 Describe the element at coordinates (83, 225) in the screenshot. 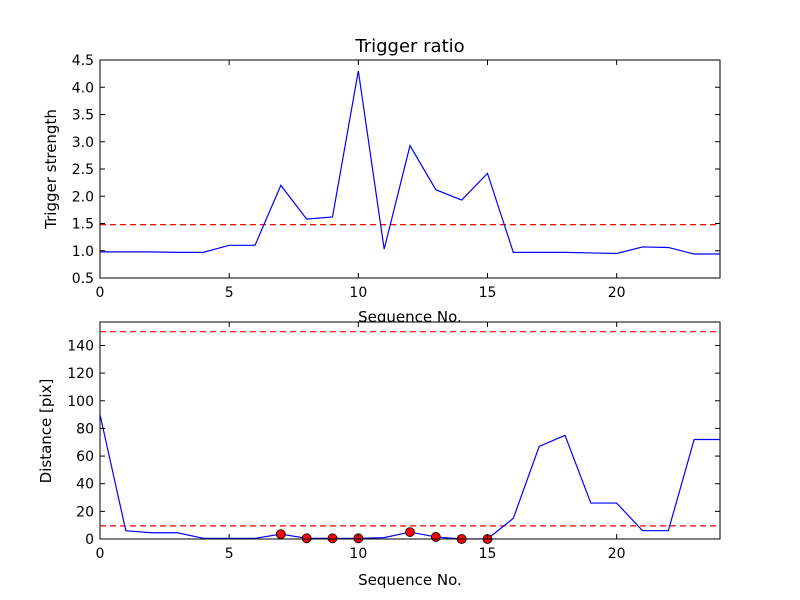

I see `y-tick-label: 1.5` at that location.